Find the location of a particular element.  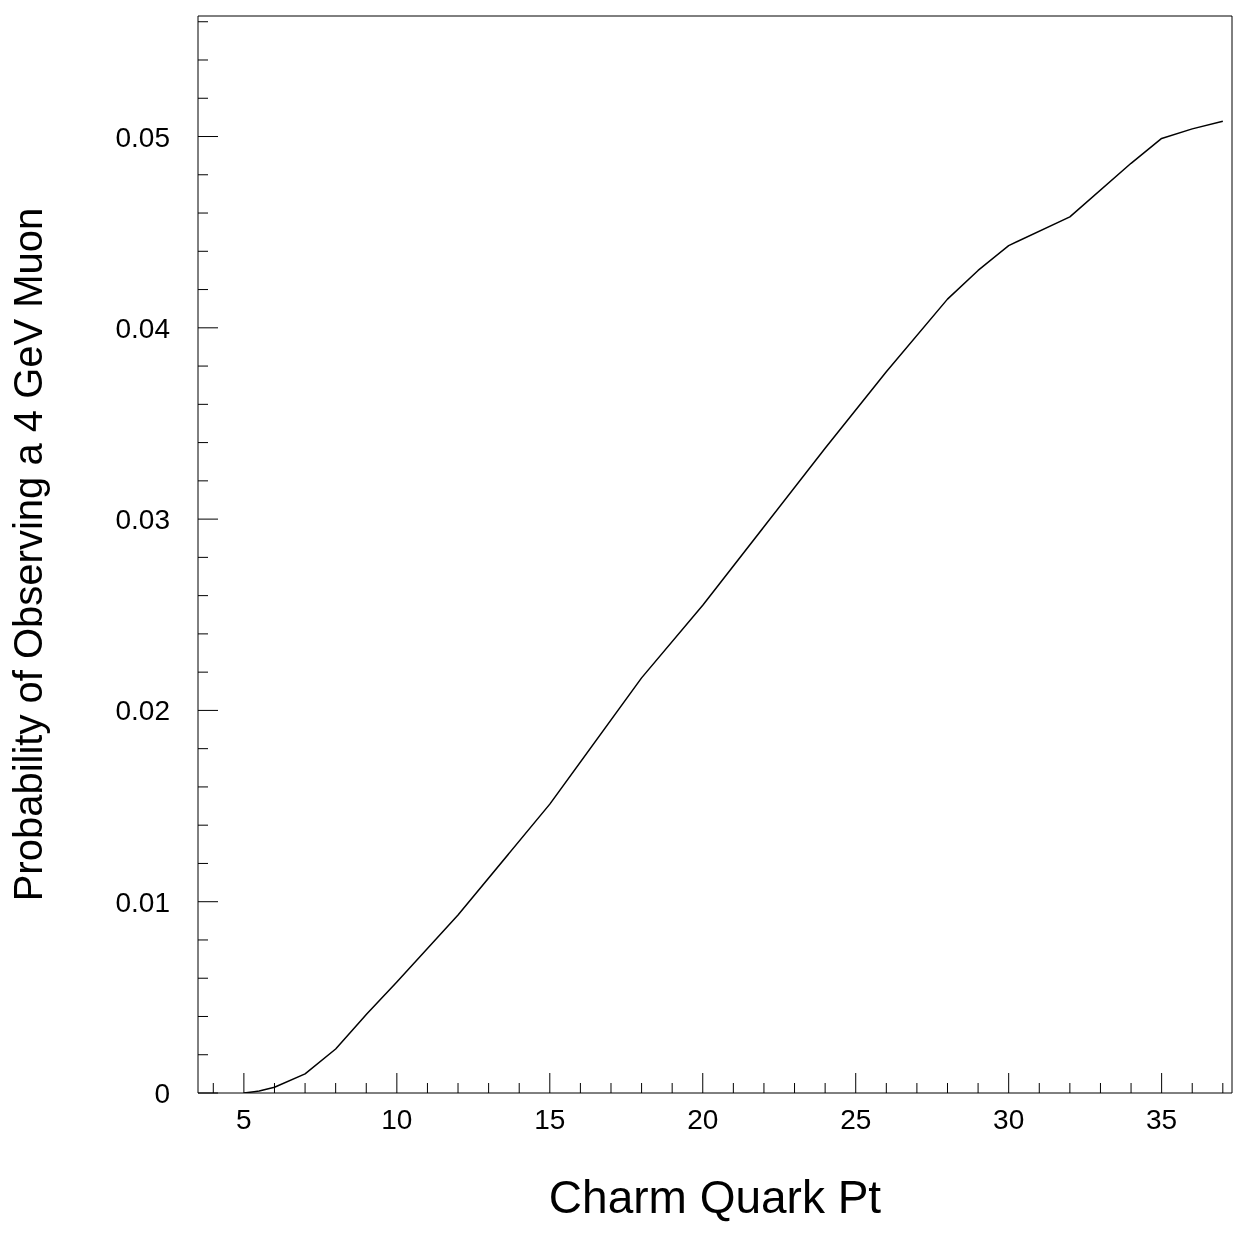

x-tick-label: 25 is located at coordinates (856, 1119).